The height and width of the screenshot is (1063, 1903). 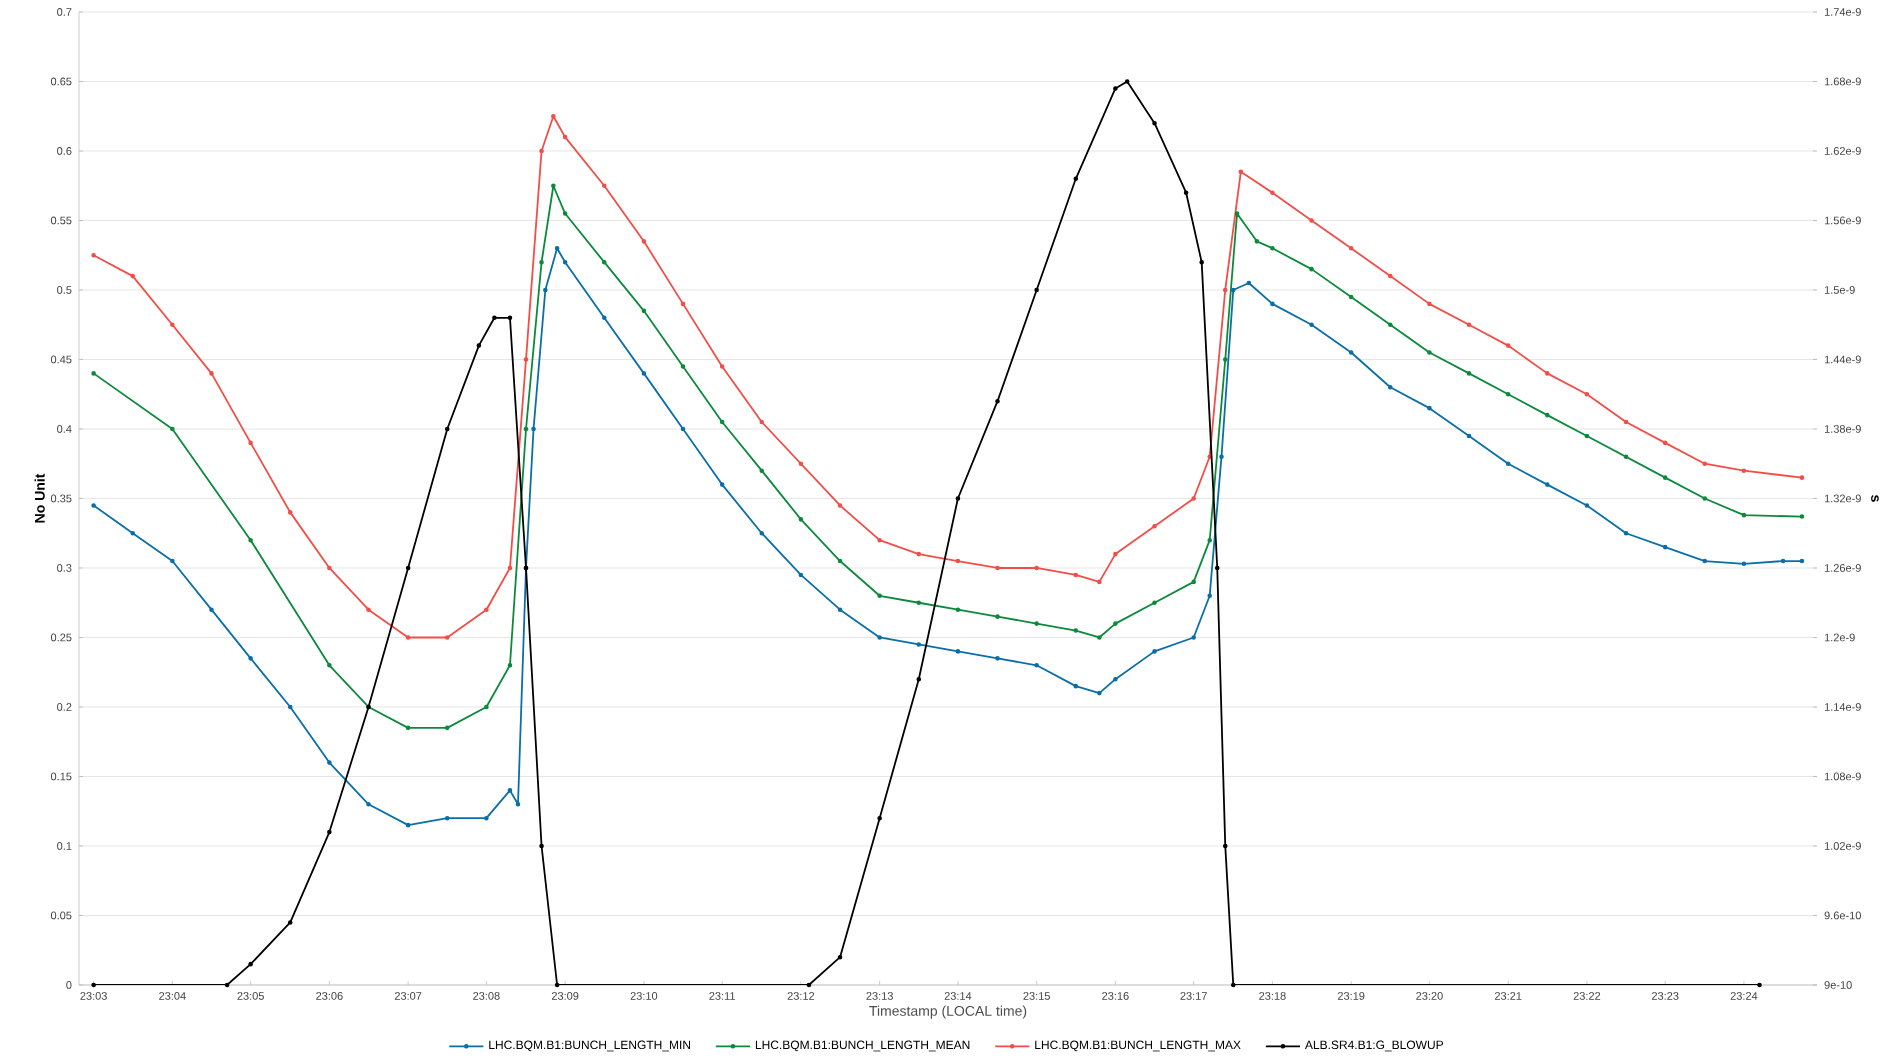 What do you see at coordinates (61, 915) in the screenshot?
I see `y-tick-label: 0.05` at bounding box center [61, 915].